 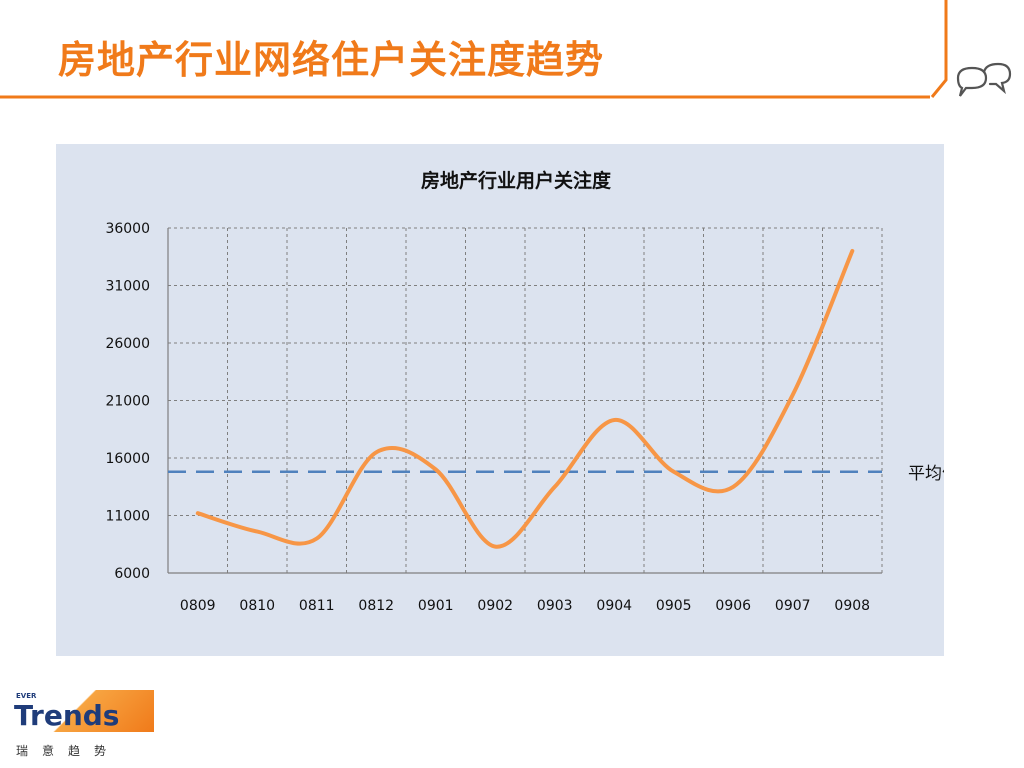 I want to click on average-label: 平均值, so click(x=926, y=474).